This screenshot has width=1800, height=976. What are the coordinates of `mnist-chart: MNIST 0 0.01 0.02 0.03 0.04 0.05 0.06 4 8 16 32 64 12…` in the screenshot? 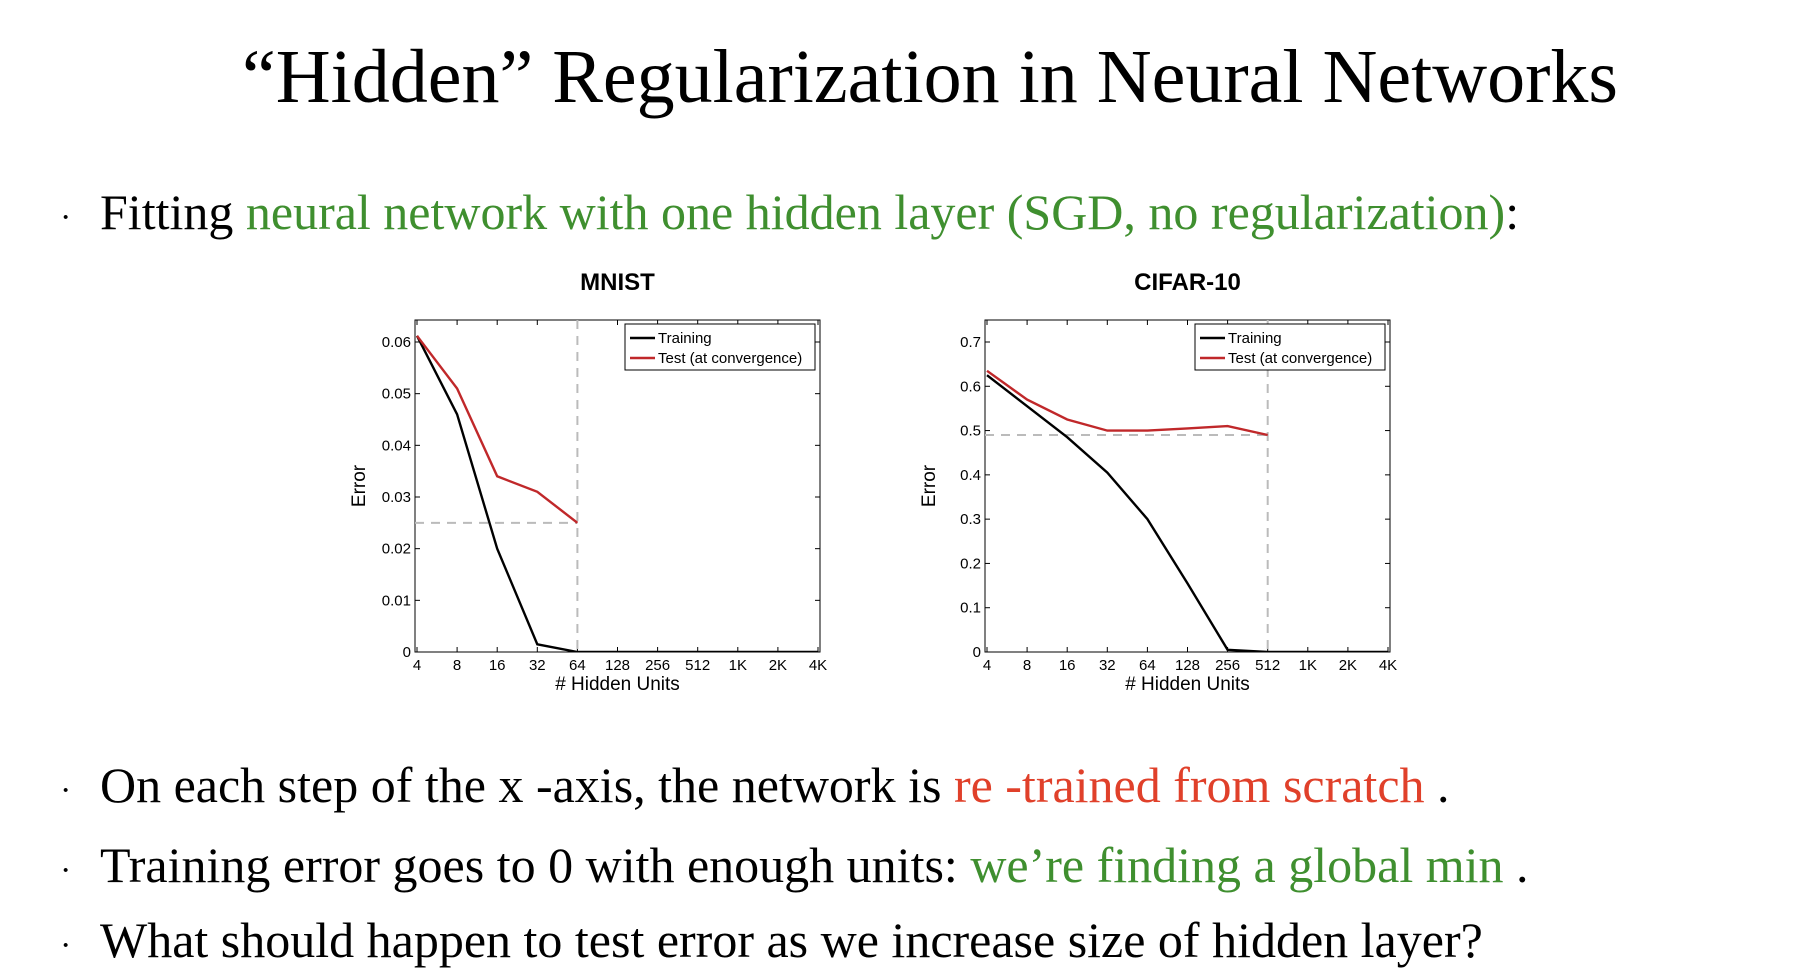 It's located at (588, 482).